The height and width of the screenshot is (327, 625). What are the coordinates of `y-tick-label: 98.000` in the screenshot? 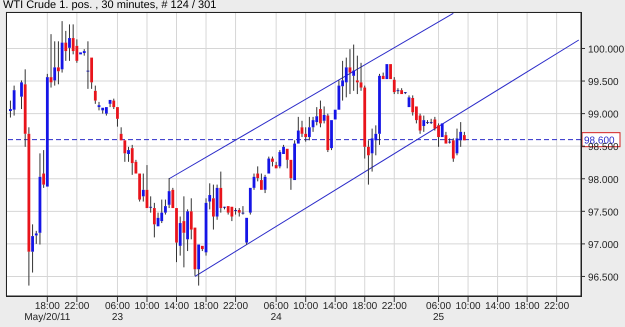 It's located at (604, 180).